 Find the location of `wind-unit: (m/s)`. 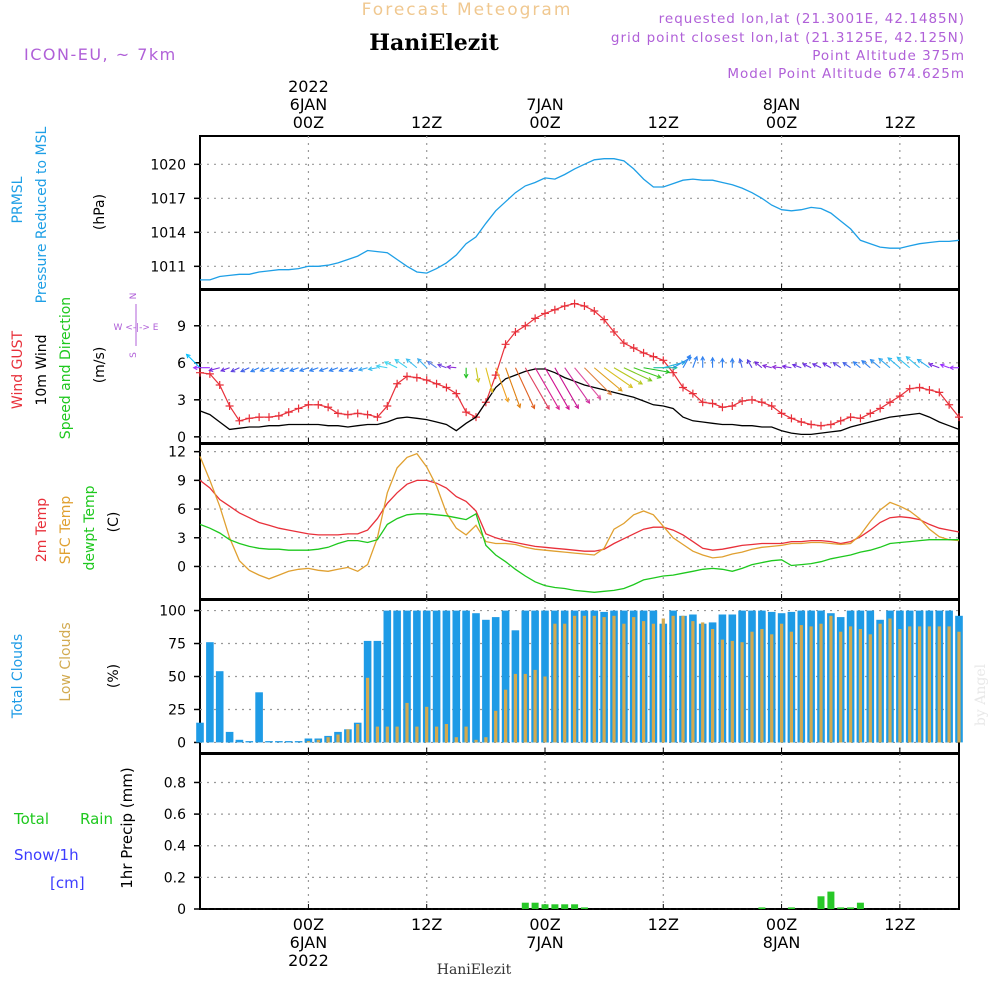

wind-unit: (m/s) is located at coordinates (100, 365).